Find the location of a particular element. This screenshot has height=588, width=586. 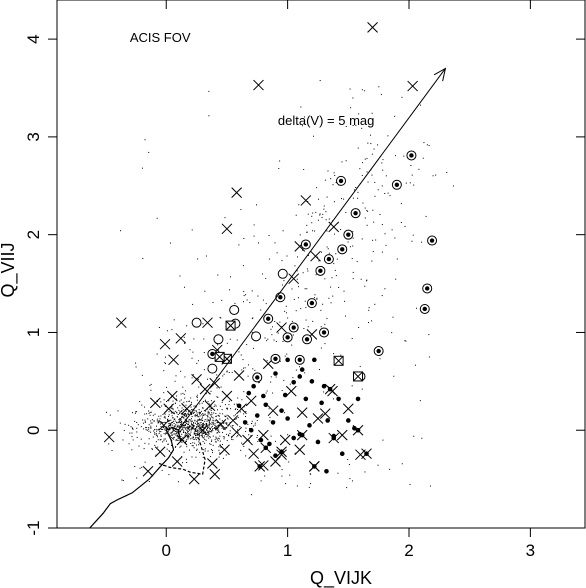

filled-dot is located at coordinates (245, 422).